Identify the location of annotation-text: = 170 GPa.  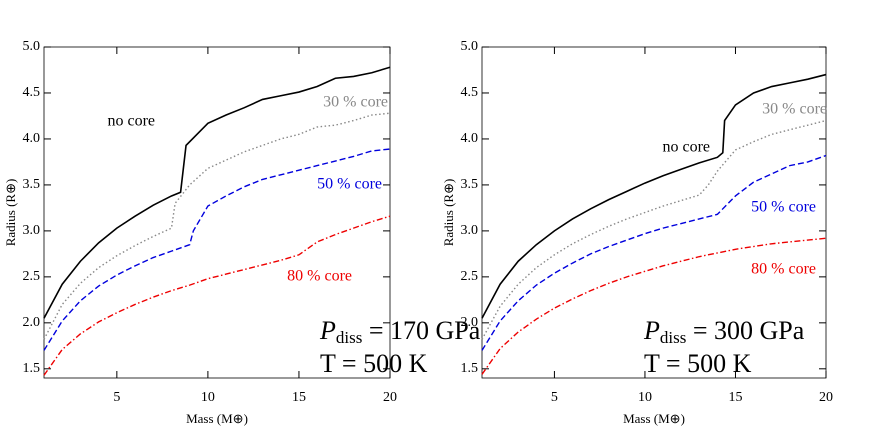
(421, 330).